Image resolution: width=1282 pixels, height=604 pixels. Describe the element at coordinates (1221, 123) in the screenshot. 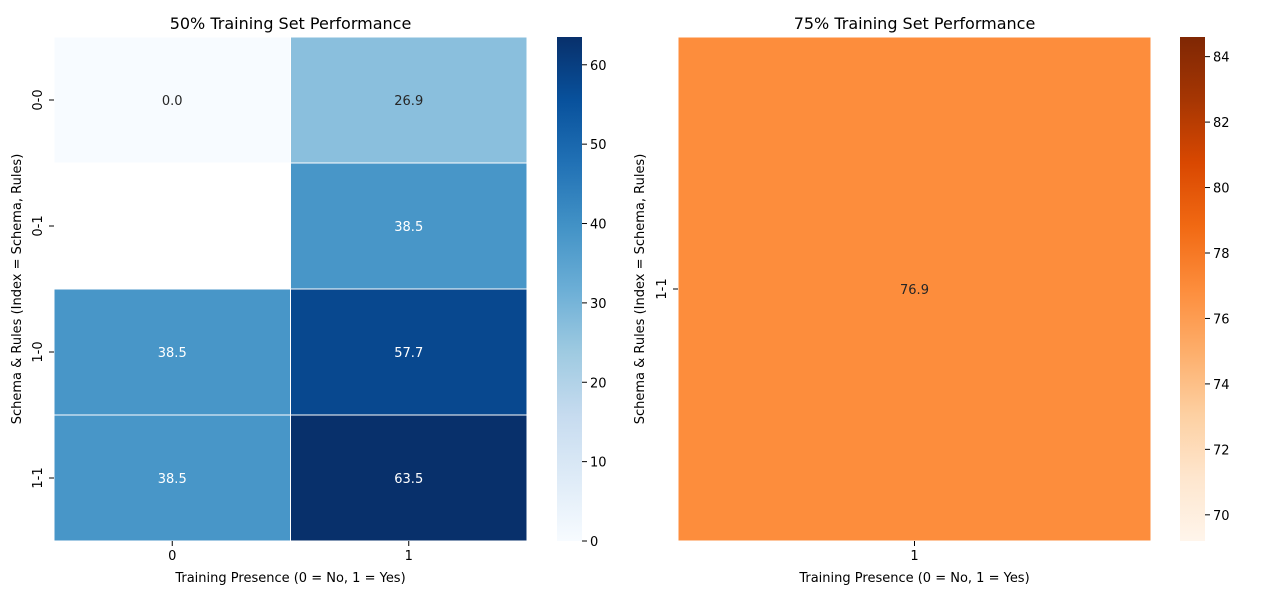

I see `colorbar-tick-label: 82` at that location.